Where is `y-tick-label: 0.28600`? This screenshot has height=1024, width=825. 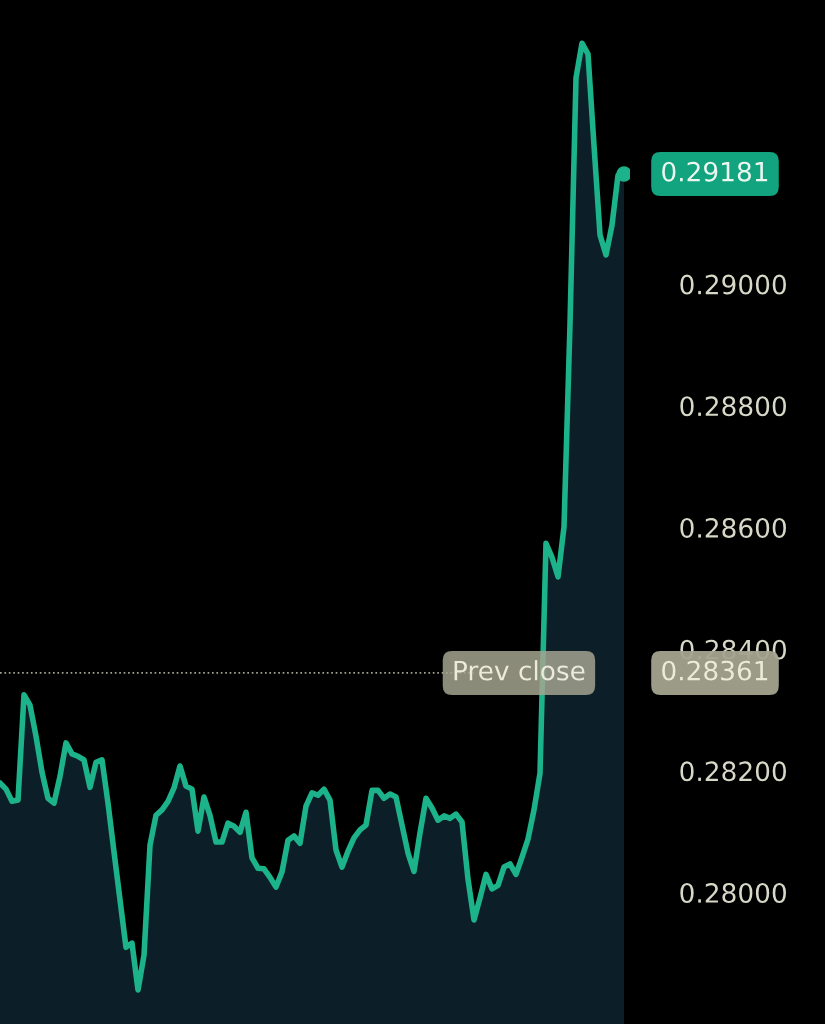 y-tick-label: 0.28600 is located at coordinates (733, 527).